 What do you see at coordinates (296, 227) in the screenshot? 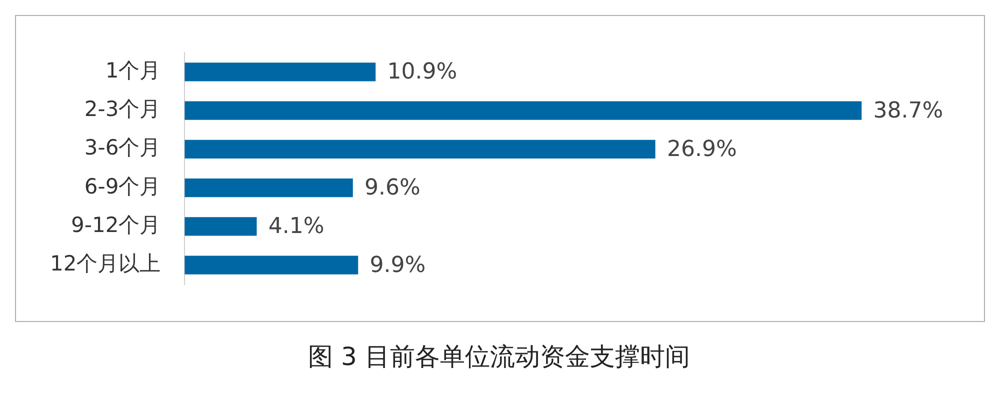
I see `data-label: 4.1%` at bounding box center [296, 227].